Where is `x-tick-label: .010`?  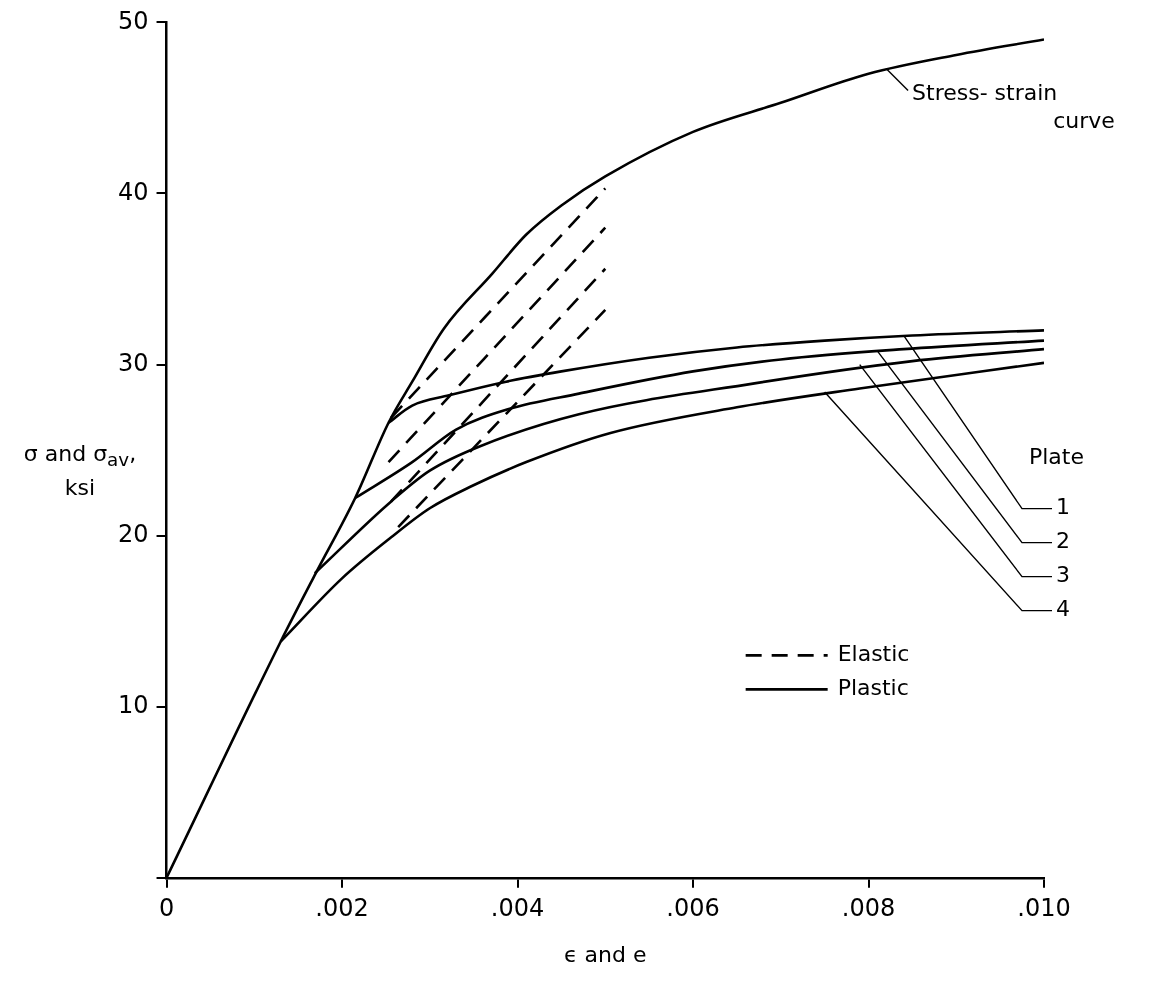 x-tick-label: .010 is located at coordinates (1044, 908).